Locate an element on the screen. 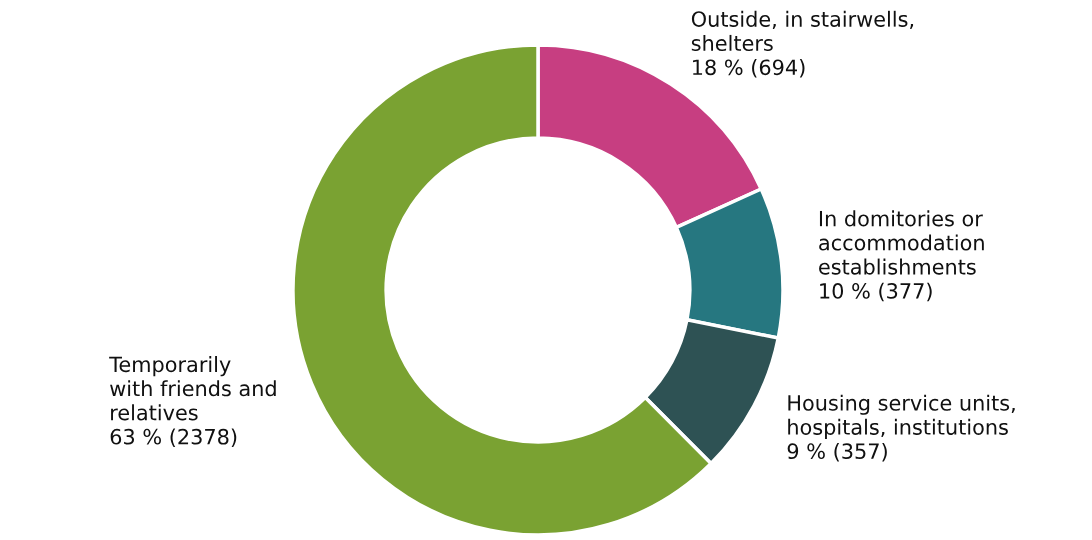 This screenshot has height=540, width=1092. data-label: 10 % (377) is located at coordinates (876, 292).